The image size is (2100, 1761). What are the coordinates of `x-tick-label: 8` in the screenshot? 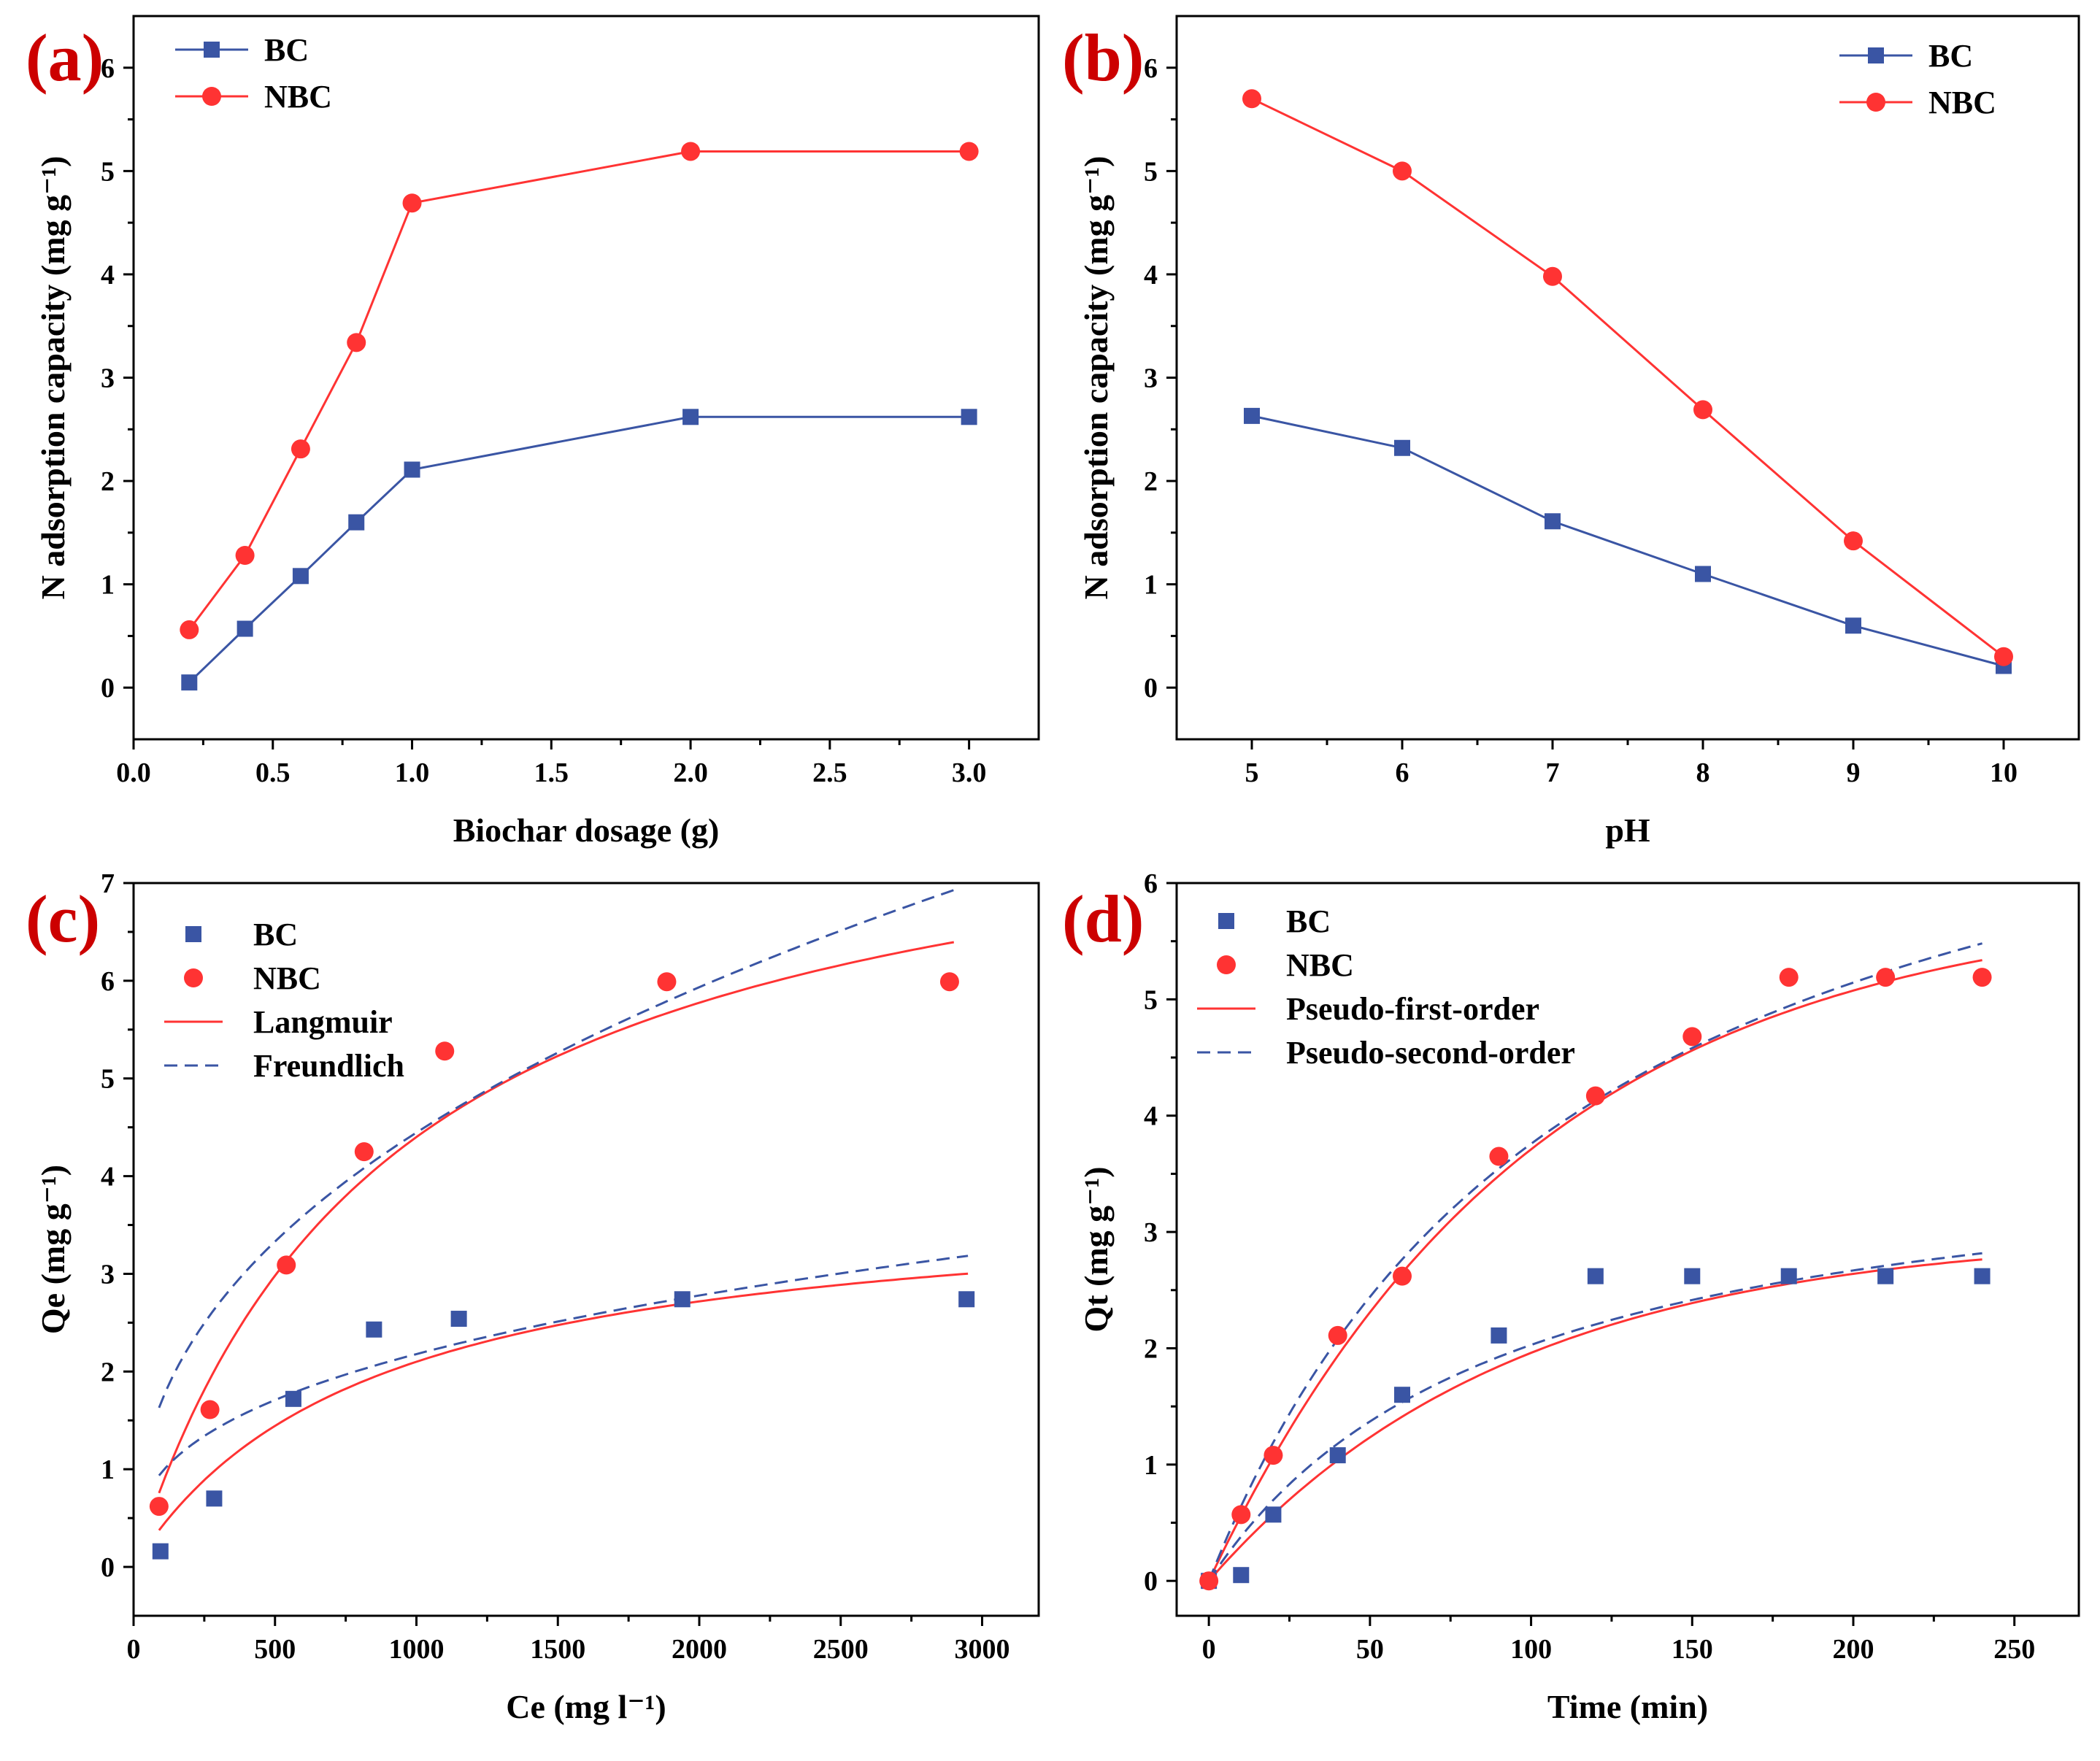 It's located at (1703, 773).